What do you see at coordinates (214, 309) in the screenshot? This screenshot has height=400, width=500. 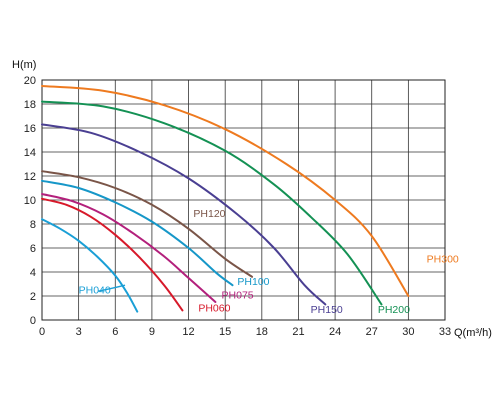 I see `label-ph060: PH060` at bounding box center [214, 309].